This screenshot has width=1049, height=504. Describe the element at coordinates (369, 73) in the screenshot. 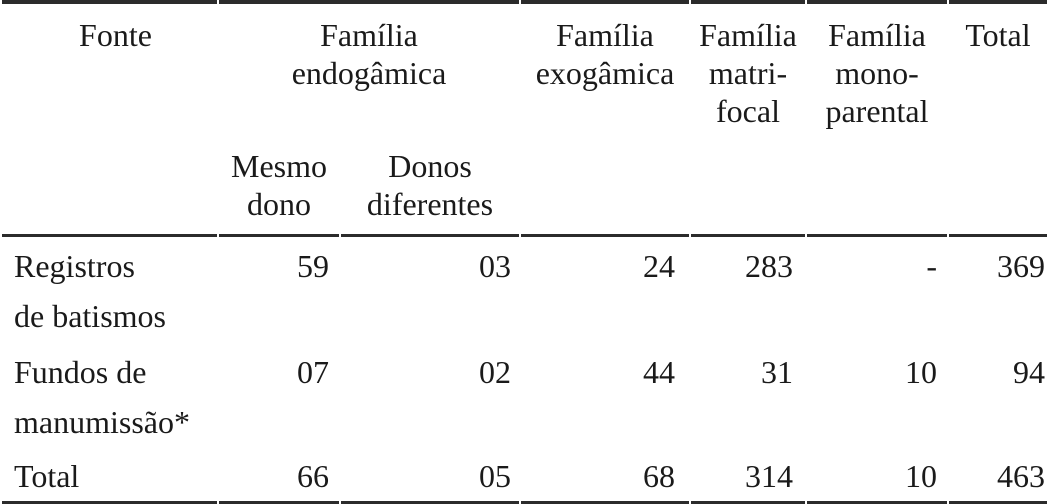

I see `header-line: endogâmica` at that location.